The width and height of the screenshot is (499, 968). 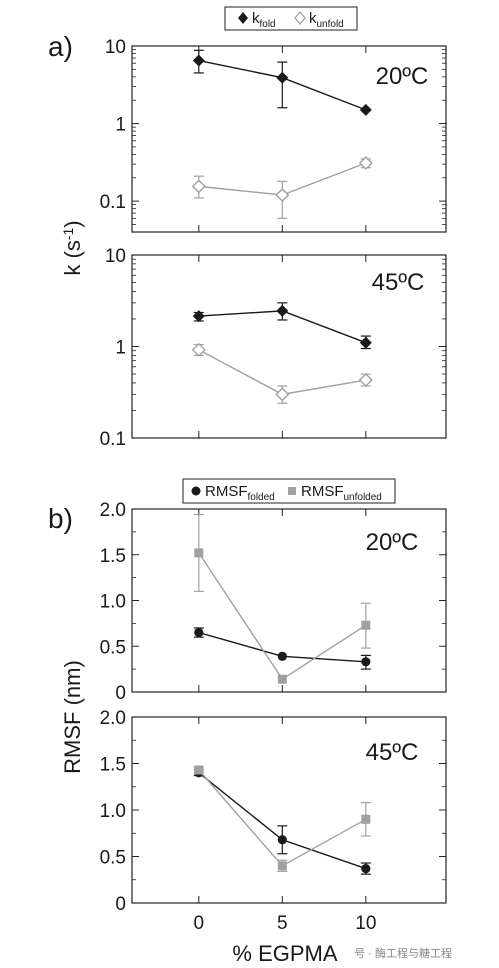 I want to click on legend-rmsf-folded-marker, so click(x=196, y=491).